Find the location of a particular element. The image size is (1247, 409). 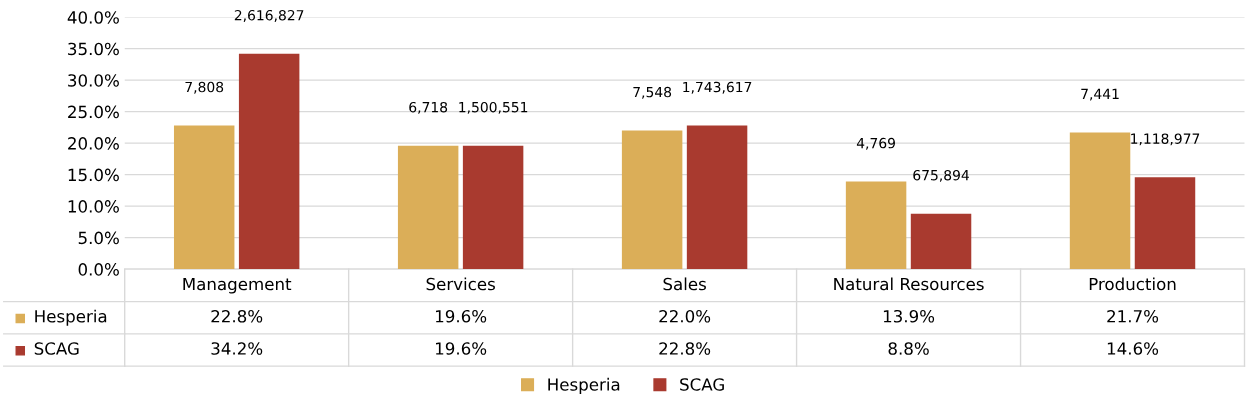

x-tick-label: Management is located at coordinates (237, 285).